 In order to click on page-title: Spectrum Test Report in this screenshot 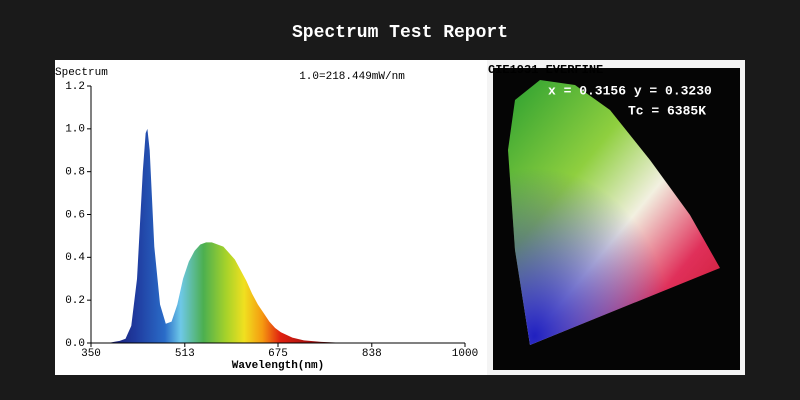, I will do `click(400, 33)`.